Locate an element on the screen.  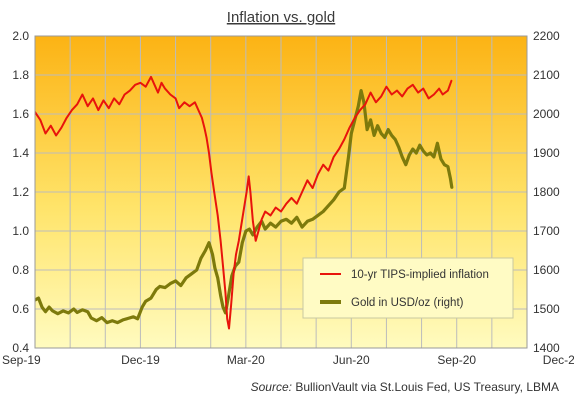
y-left-tick-label: 1.2 is located at coordinates (20, 192).